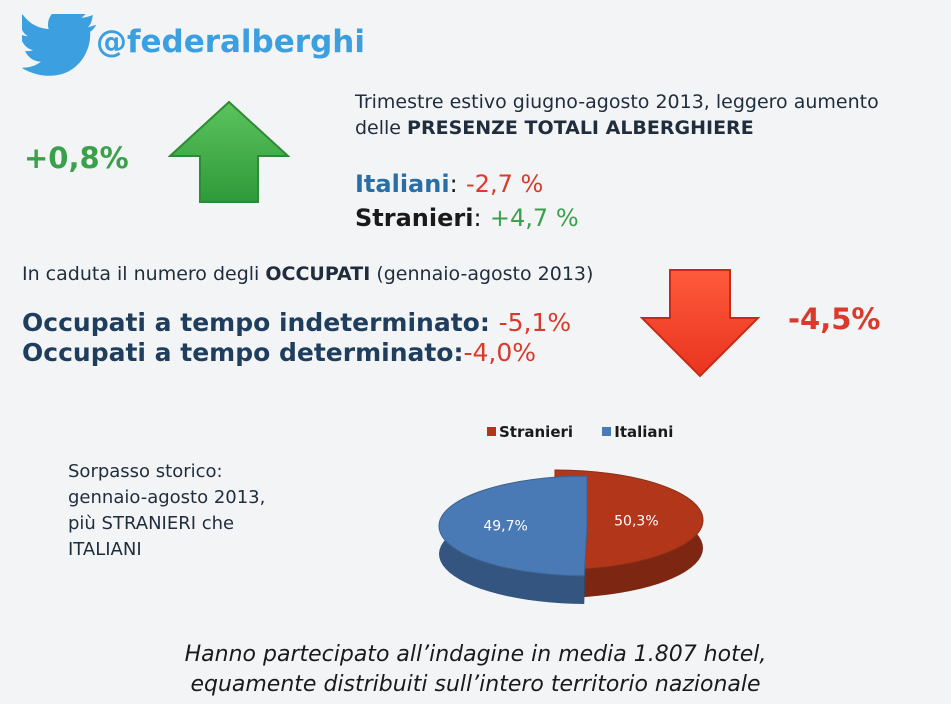 The width and height of the screenshot is (951, 704). What do you see at coordinates (491, 431) in the screenshot?
I see `legend-swatch-stranieri` at bounding box center [491, 431].